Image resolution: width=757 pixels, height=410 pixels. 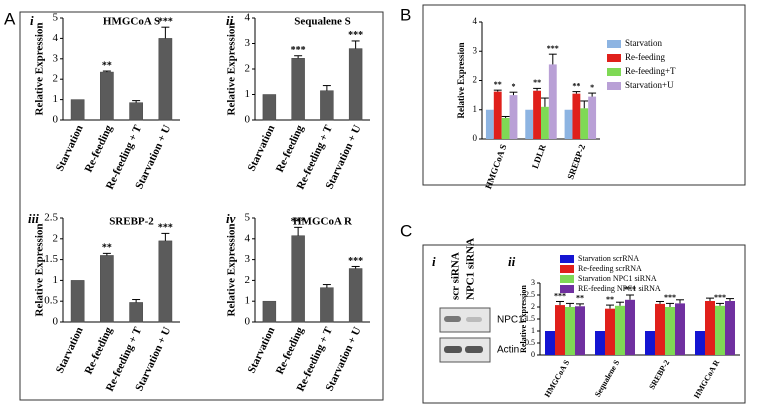 I want to click on panel-label: B, so click(x=405, y=14).